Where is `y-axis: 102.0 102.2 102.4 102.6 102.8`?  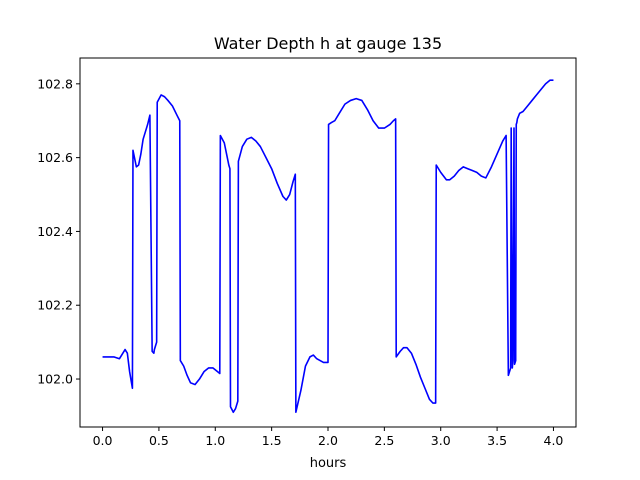 y-axis: 102.0 102.2 102.4 102.6 102.8 is located at coordinates (58, 231).